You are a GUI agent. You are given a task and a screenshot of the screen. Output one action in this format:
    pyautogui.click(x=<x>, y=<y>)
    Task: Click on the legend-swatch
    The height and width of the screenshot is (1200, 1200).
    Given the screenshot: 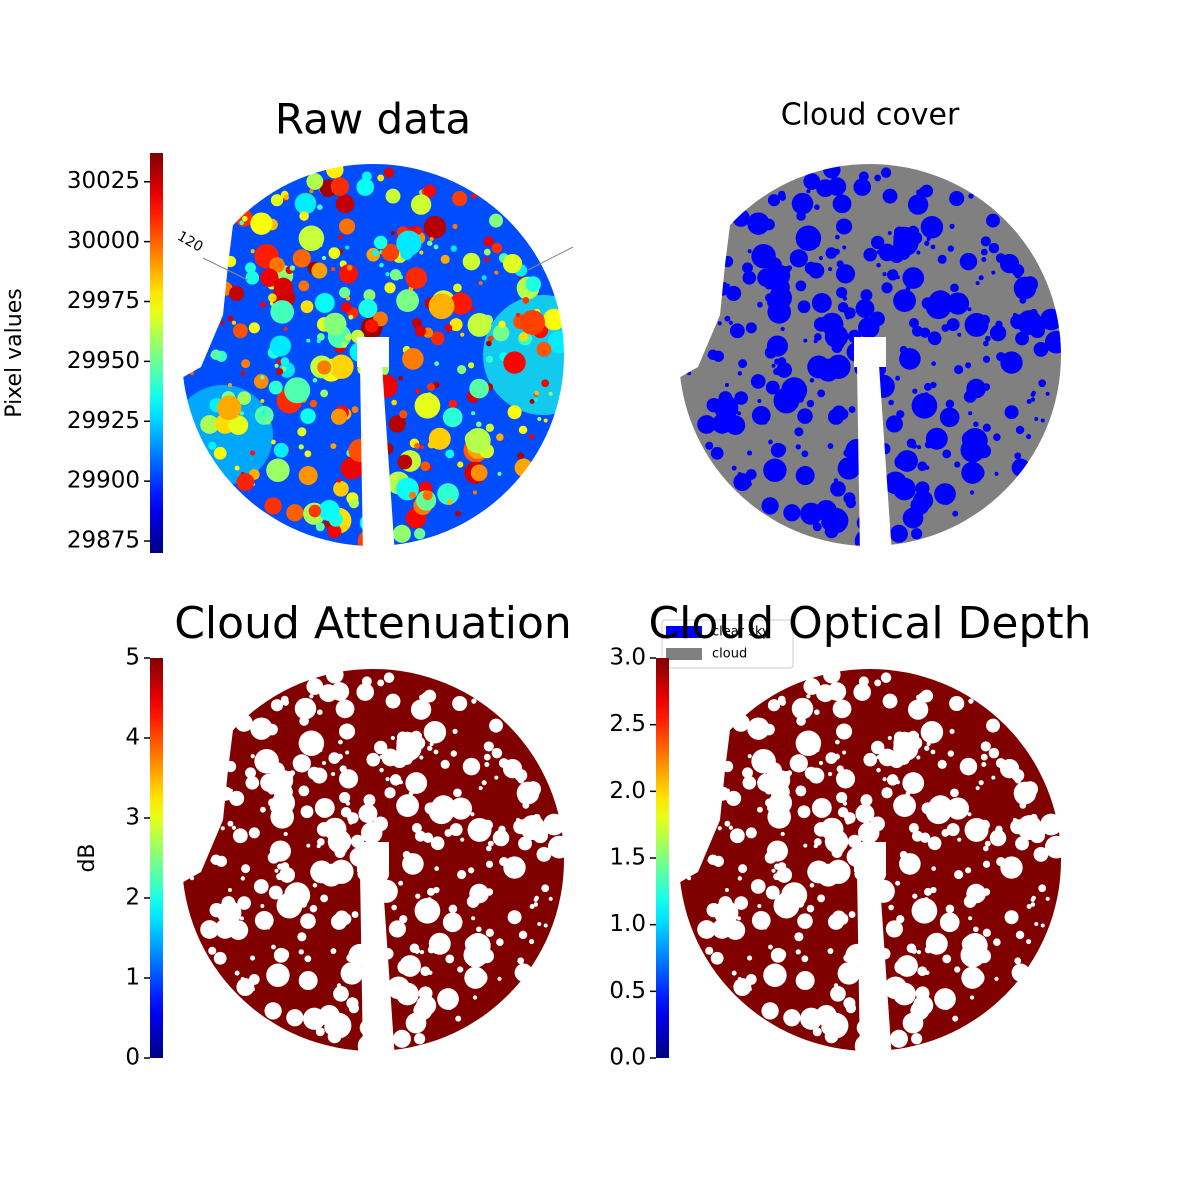 What is the action you would take?
    pyautogui.click(x=684, y=654)
    